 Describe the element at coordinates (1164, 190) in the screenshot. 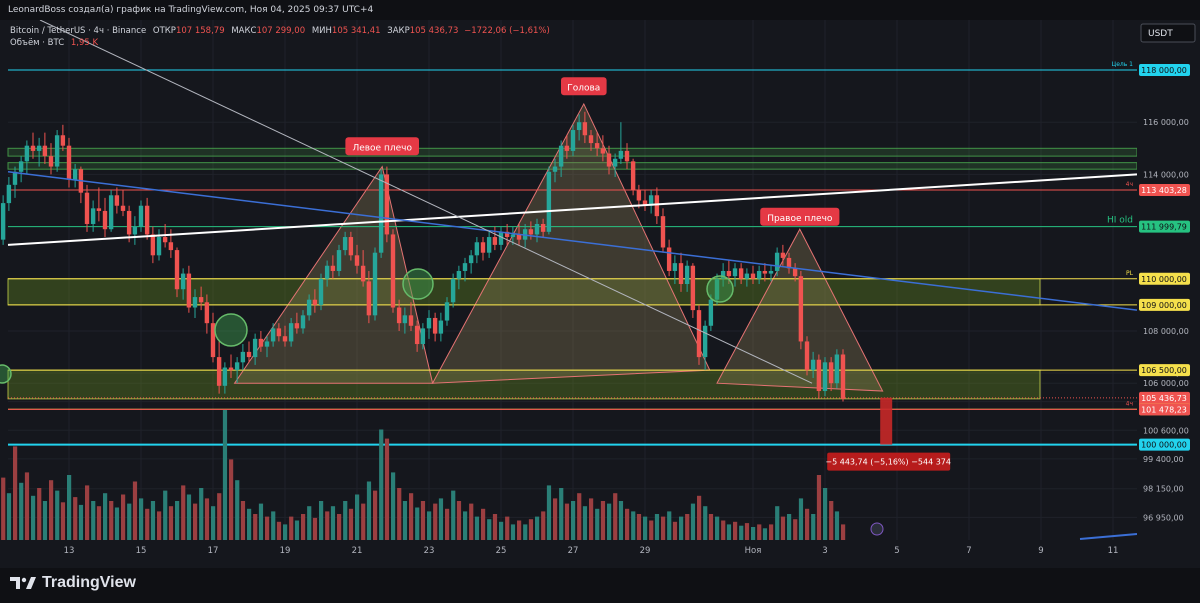

I see `price-label-text: 113 403,28` at that location.